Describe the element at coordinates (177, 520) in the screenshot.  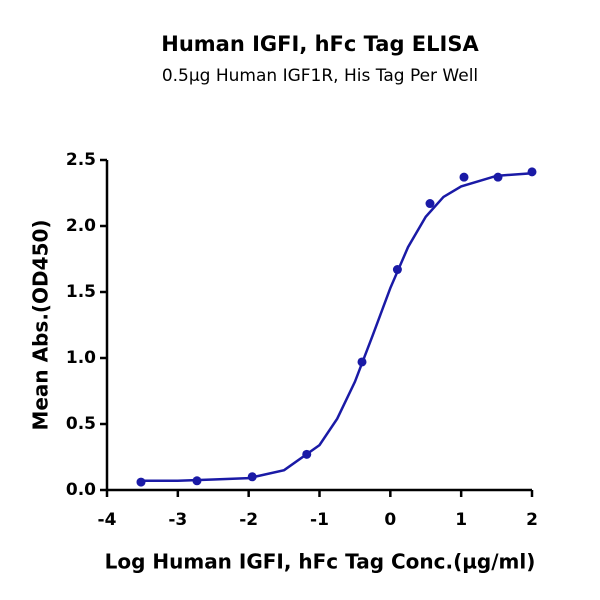
I see `x-tick-label: -3` at that location.